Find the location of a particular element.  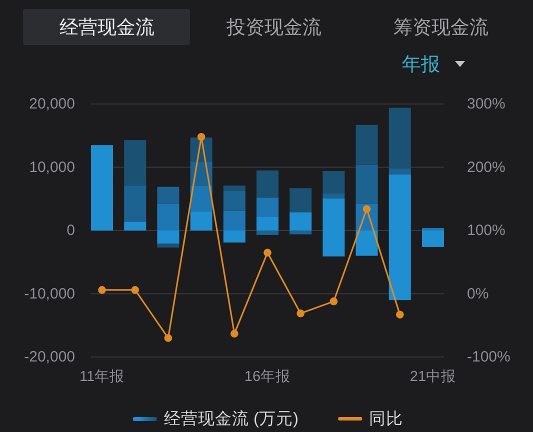

y-tick-label: 10,000 is located at coordinates (52, 167).